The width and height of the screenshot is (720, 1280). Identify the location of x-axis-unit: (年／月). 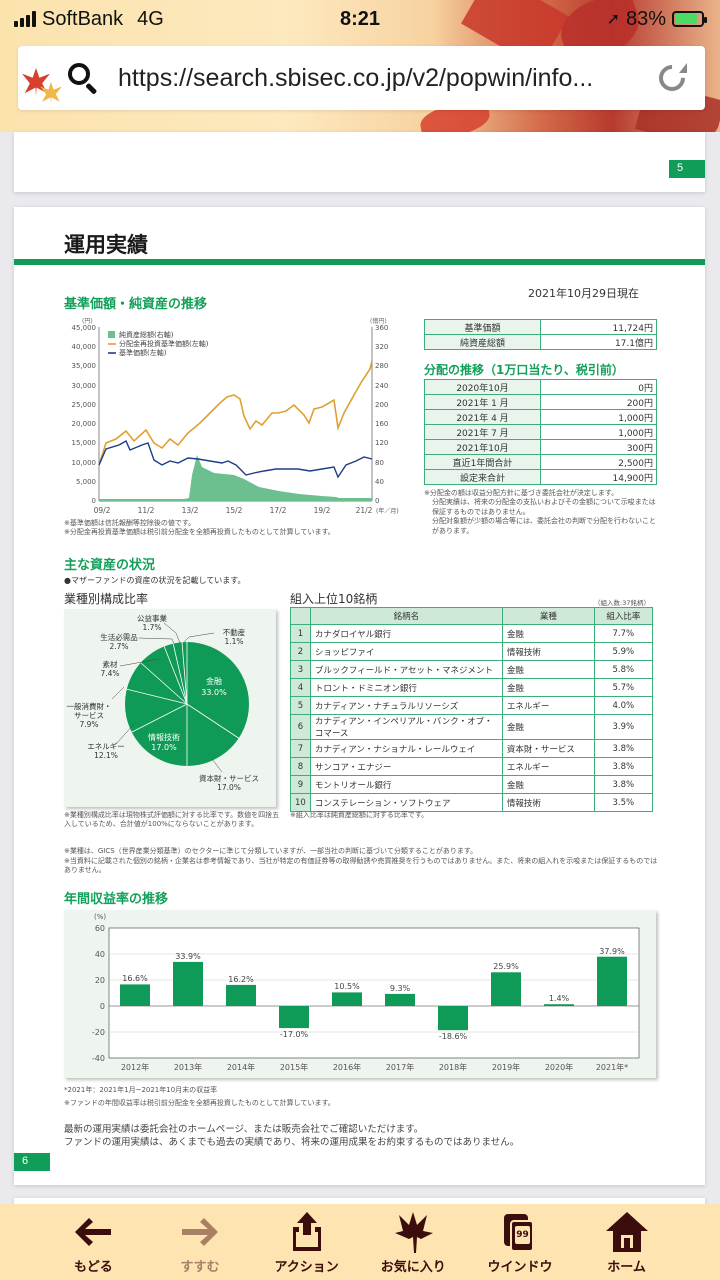
(387, 511).